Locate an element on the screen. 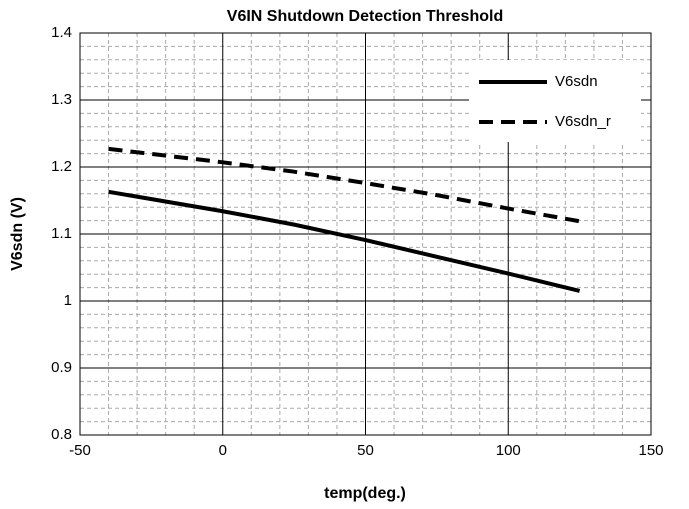 This screenshot has height=509, width=689. y-tick-label: 1.1 is located at coordinates (61, 233).